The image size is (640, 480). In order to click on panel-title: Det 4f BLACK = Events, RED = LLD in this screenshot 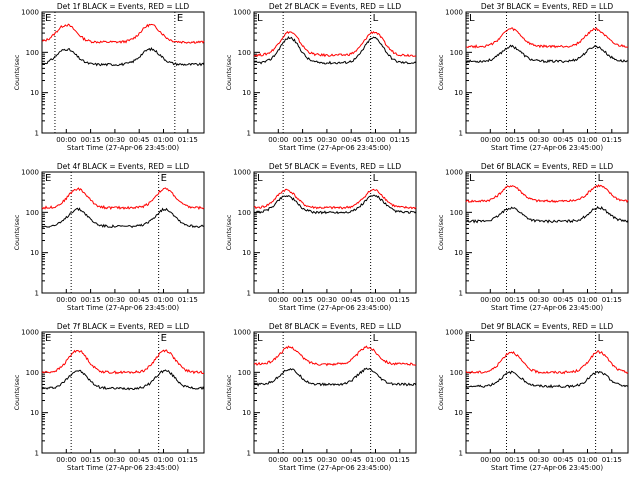, I will do `click(123, 166)`.